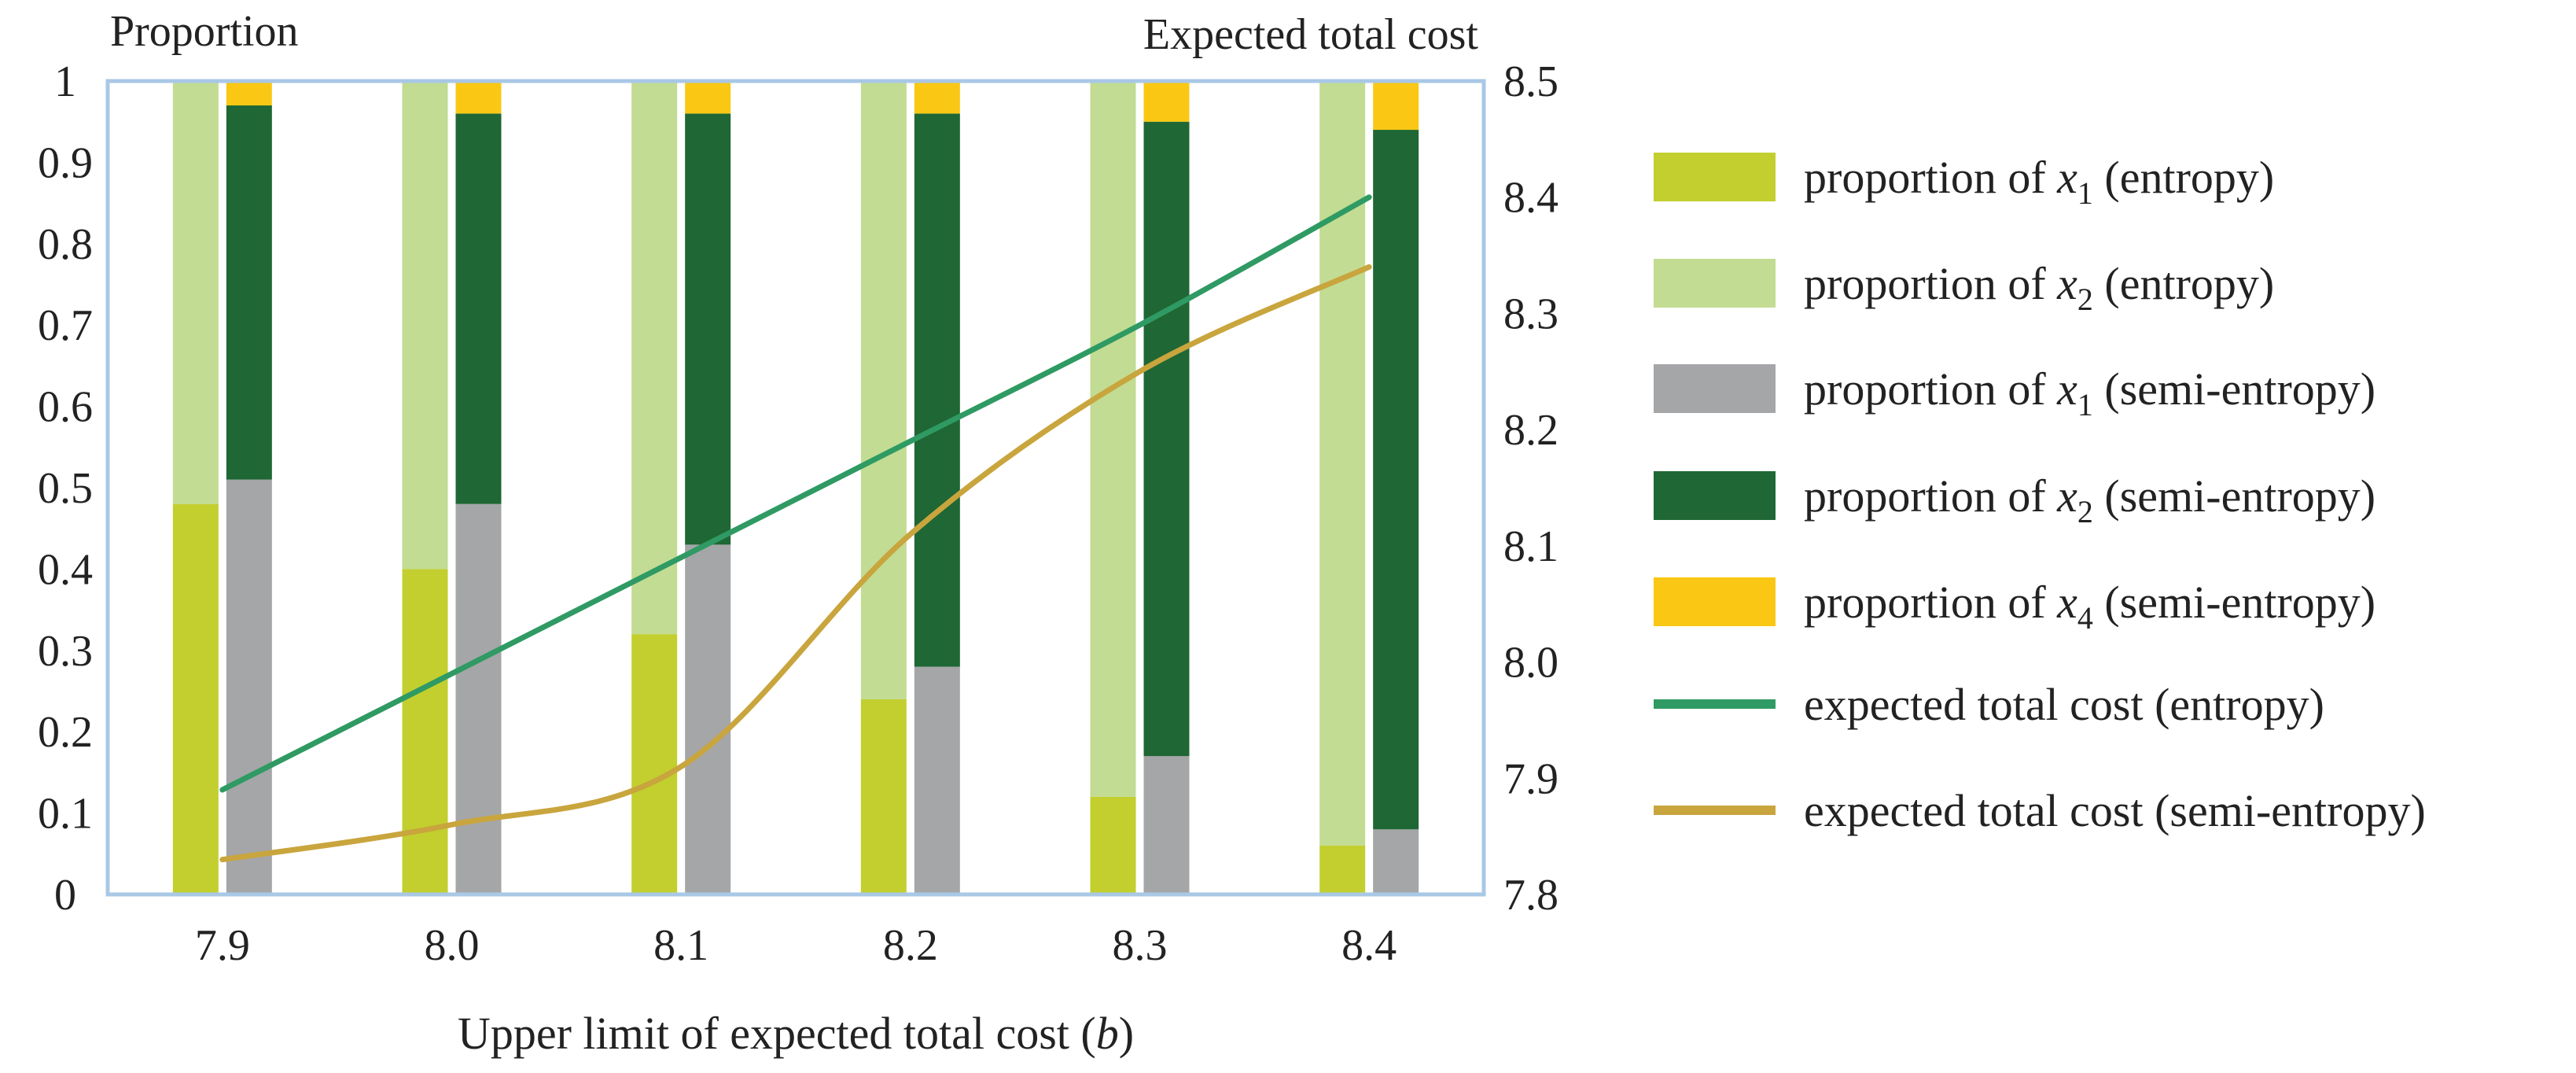  I want to click on bar-semi-entropy-series2-7.9, so click(249, 293).